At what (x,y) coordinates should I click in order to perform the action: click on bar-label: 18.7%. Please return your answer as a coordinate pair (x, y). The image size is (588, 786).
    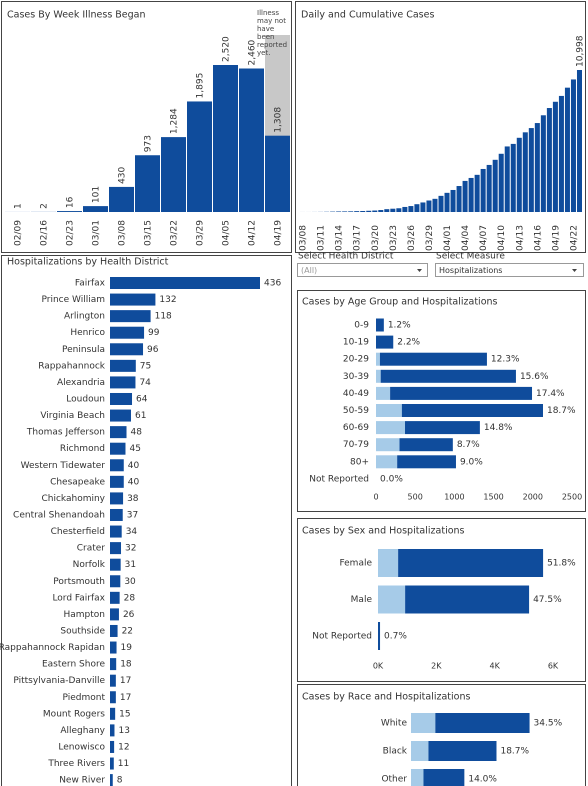
    Looking at the image, I should click on (514, 752).